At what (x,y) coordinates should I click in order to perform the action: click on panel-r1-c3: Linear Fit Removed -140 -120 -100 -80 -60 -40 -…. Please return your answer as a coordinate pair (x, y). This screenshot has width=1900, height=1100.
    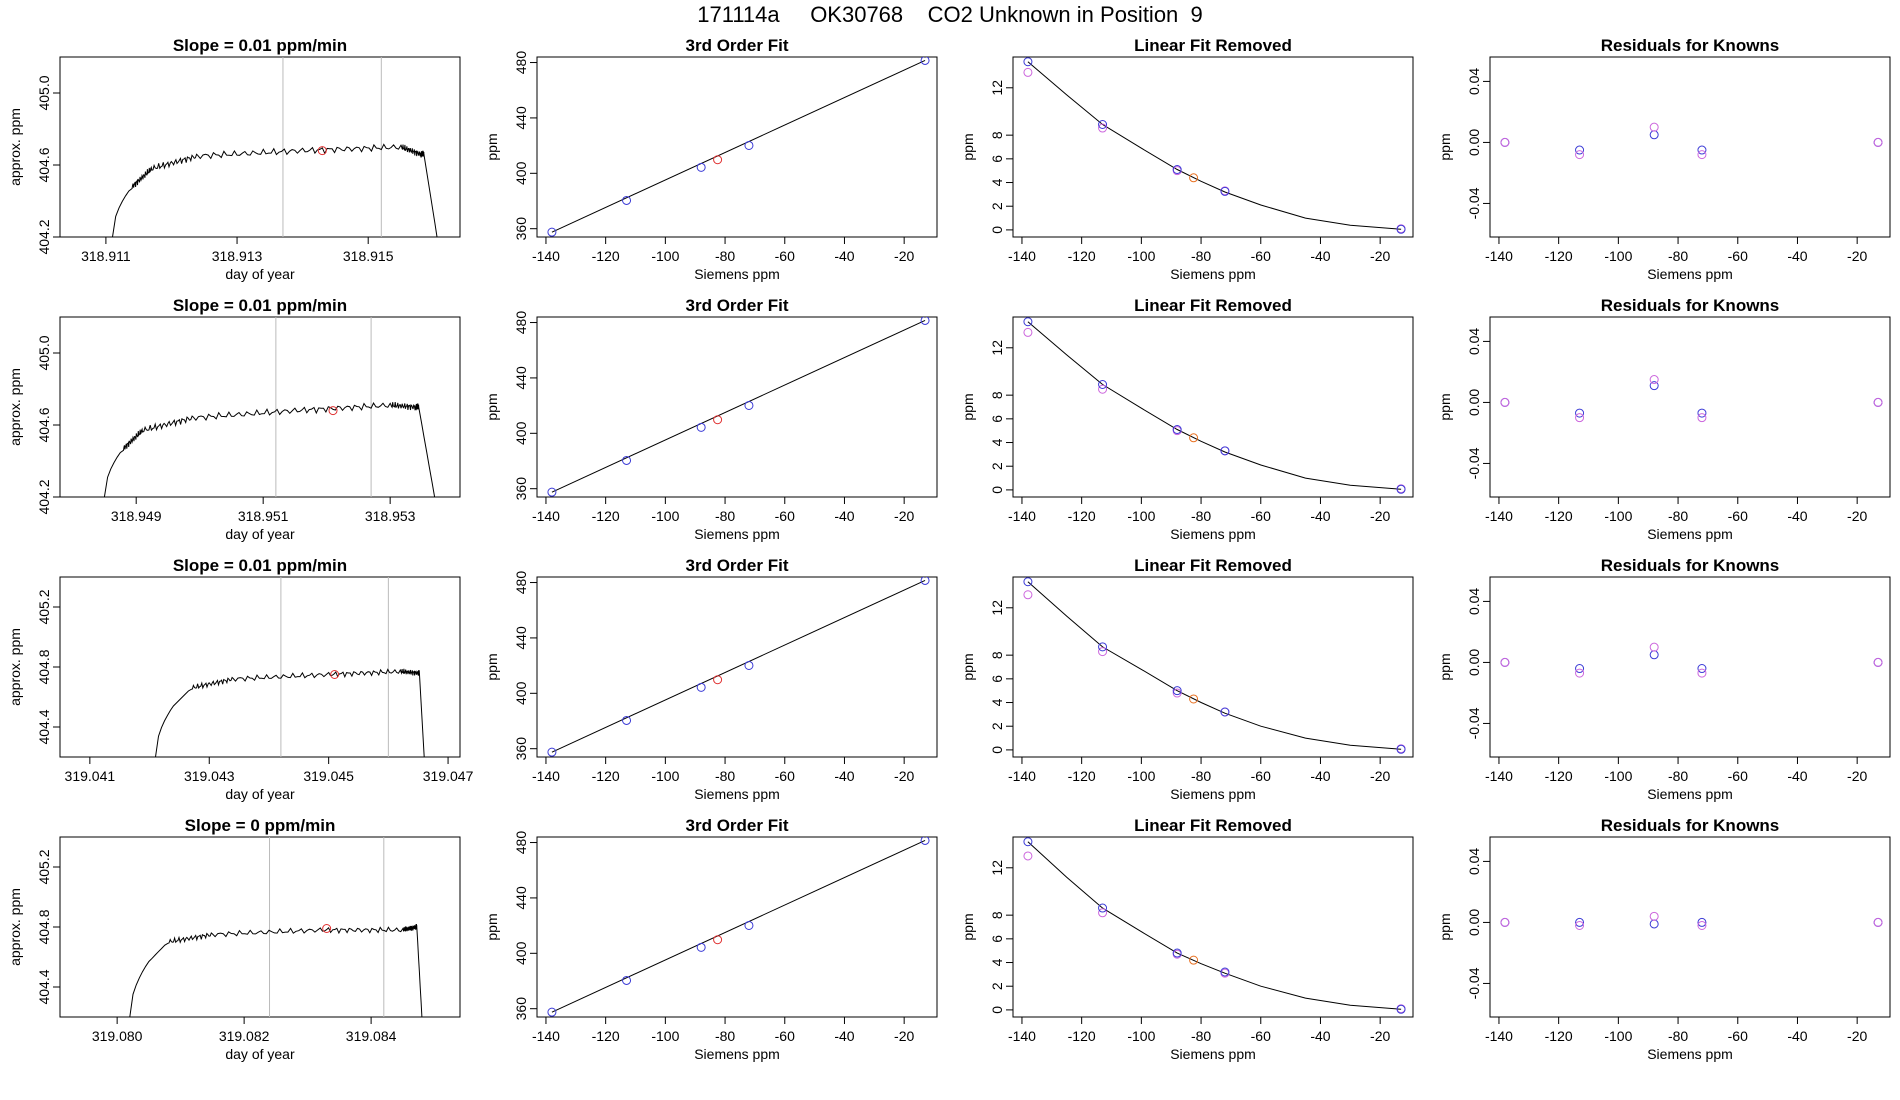
    Looking at the image, I should click on (1187, 159).